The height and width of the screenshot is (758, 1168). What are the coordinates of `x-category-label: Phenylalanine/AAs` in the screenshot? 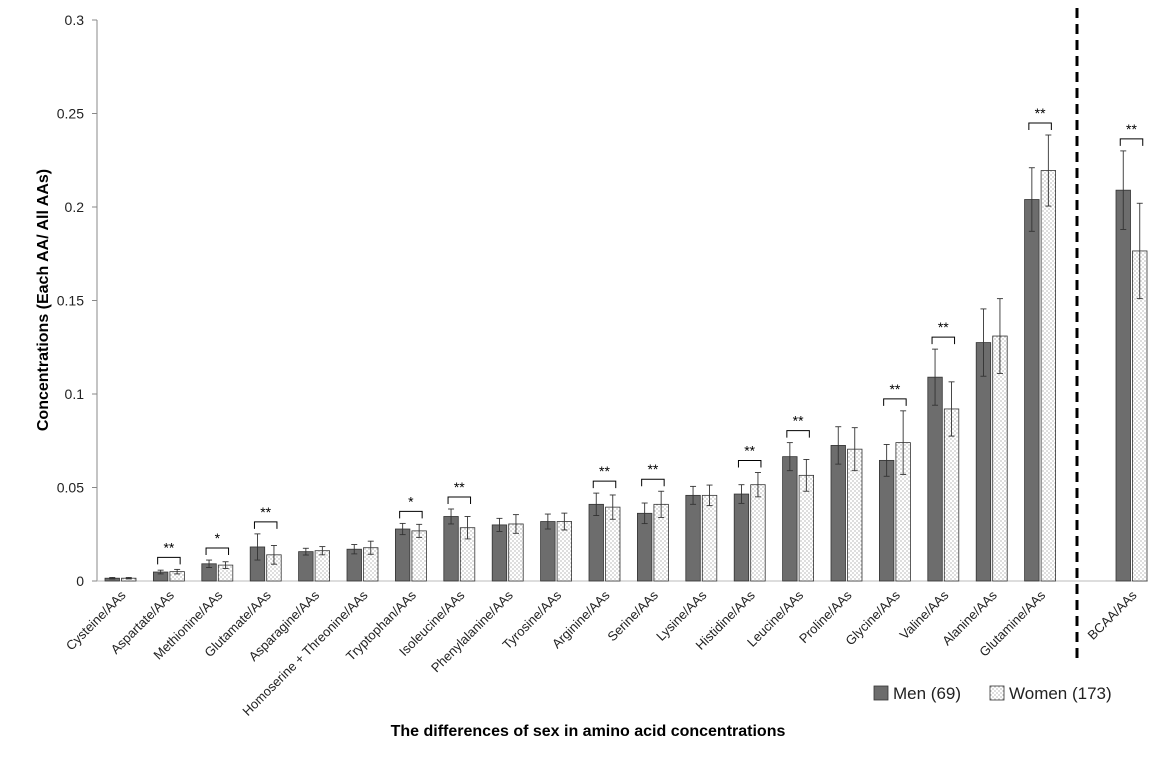 It's located at (472, 631).